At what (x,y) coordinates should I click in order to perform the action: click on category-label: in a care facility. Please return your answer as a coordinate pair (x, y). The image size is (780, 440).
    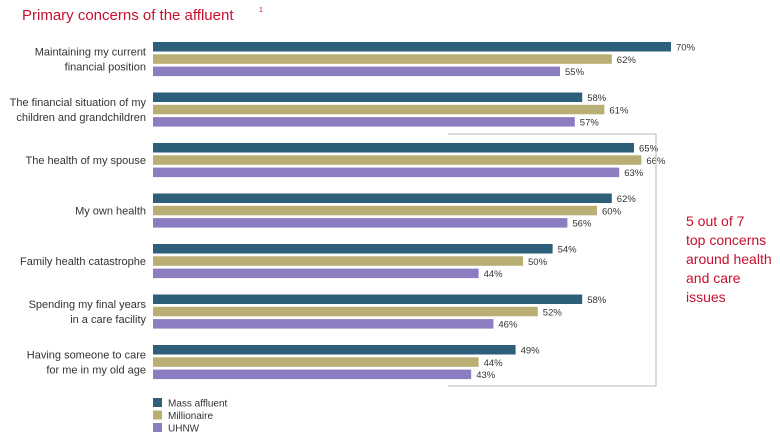
    Looking at the image, I should click on (108, 320).